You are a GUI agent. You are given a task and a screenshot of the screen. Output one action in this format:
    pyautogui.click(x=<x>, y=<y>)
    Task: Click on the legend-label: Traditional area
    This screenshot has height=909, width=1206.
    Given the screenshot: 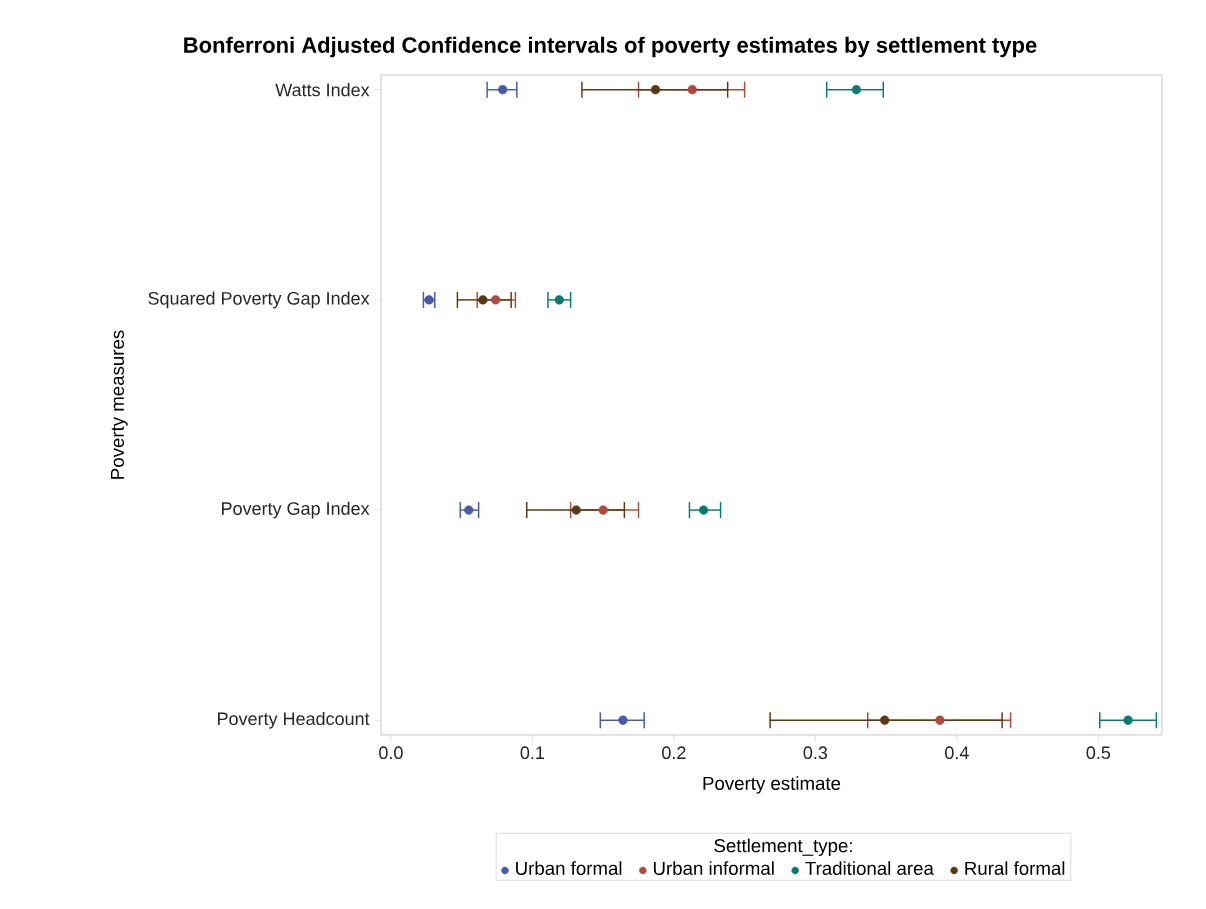 What is the action you would take?
    pyautogui.click(x=869, y=868)
    